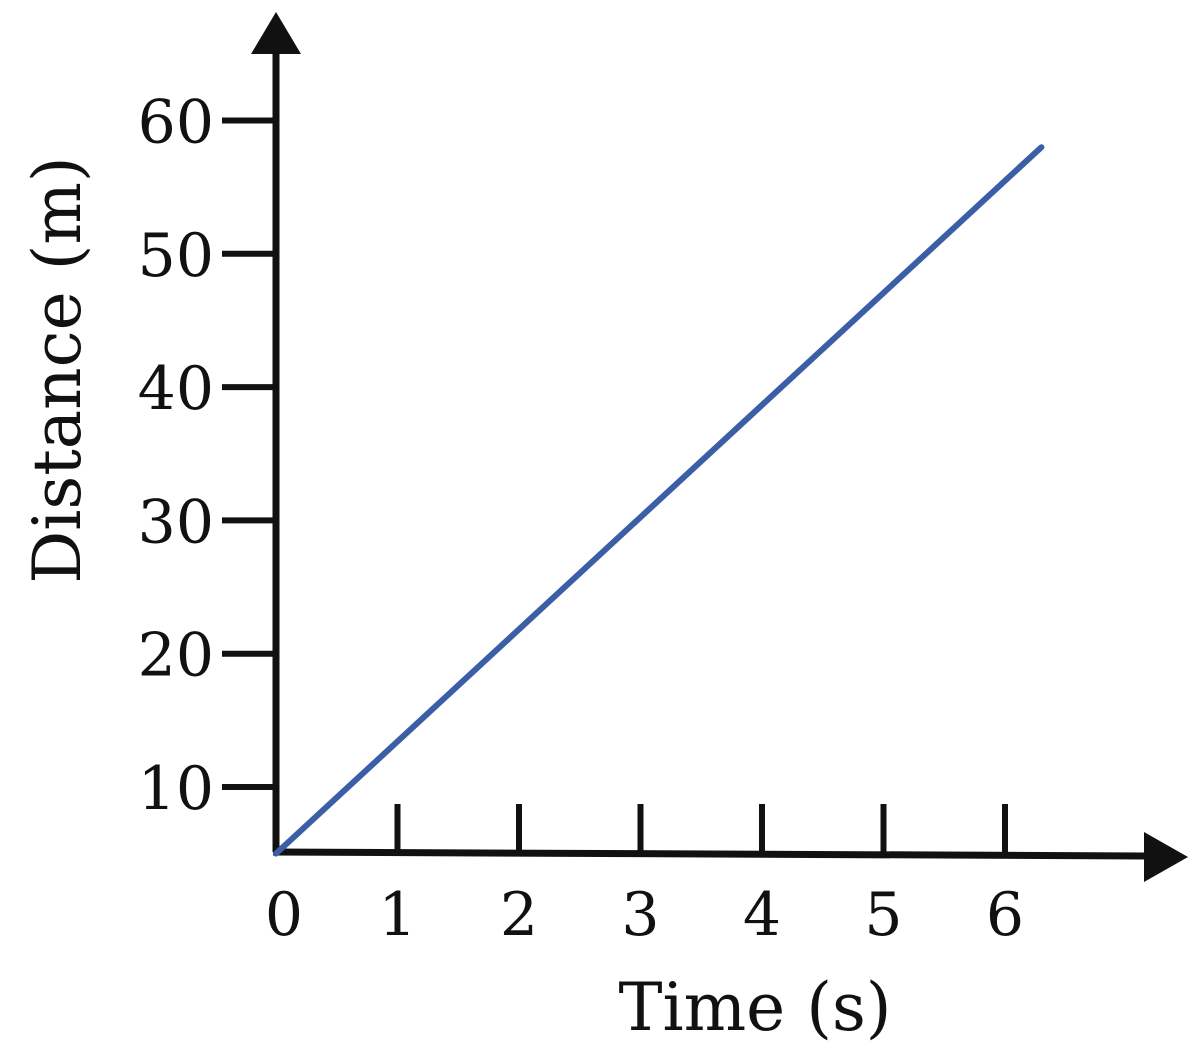 The image size is (1200, 1058). Describe the element at coordinates (883, 915) in the screenshot. I see `x-tick-label: 5` at that location.